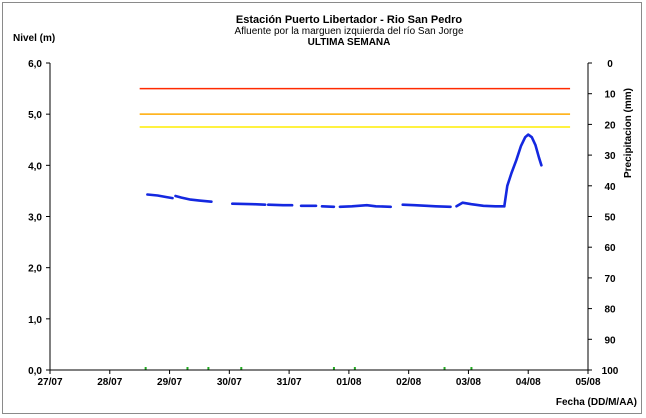 The width and height of the screenshot is (646, 418). Describe the element at coordinates (35, 166) in the screenshot. I see `y-tick-label: 4,0` at that location.